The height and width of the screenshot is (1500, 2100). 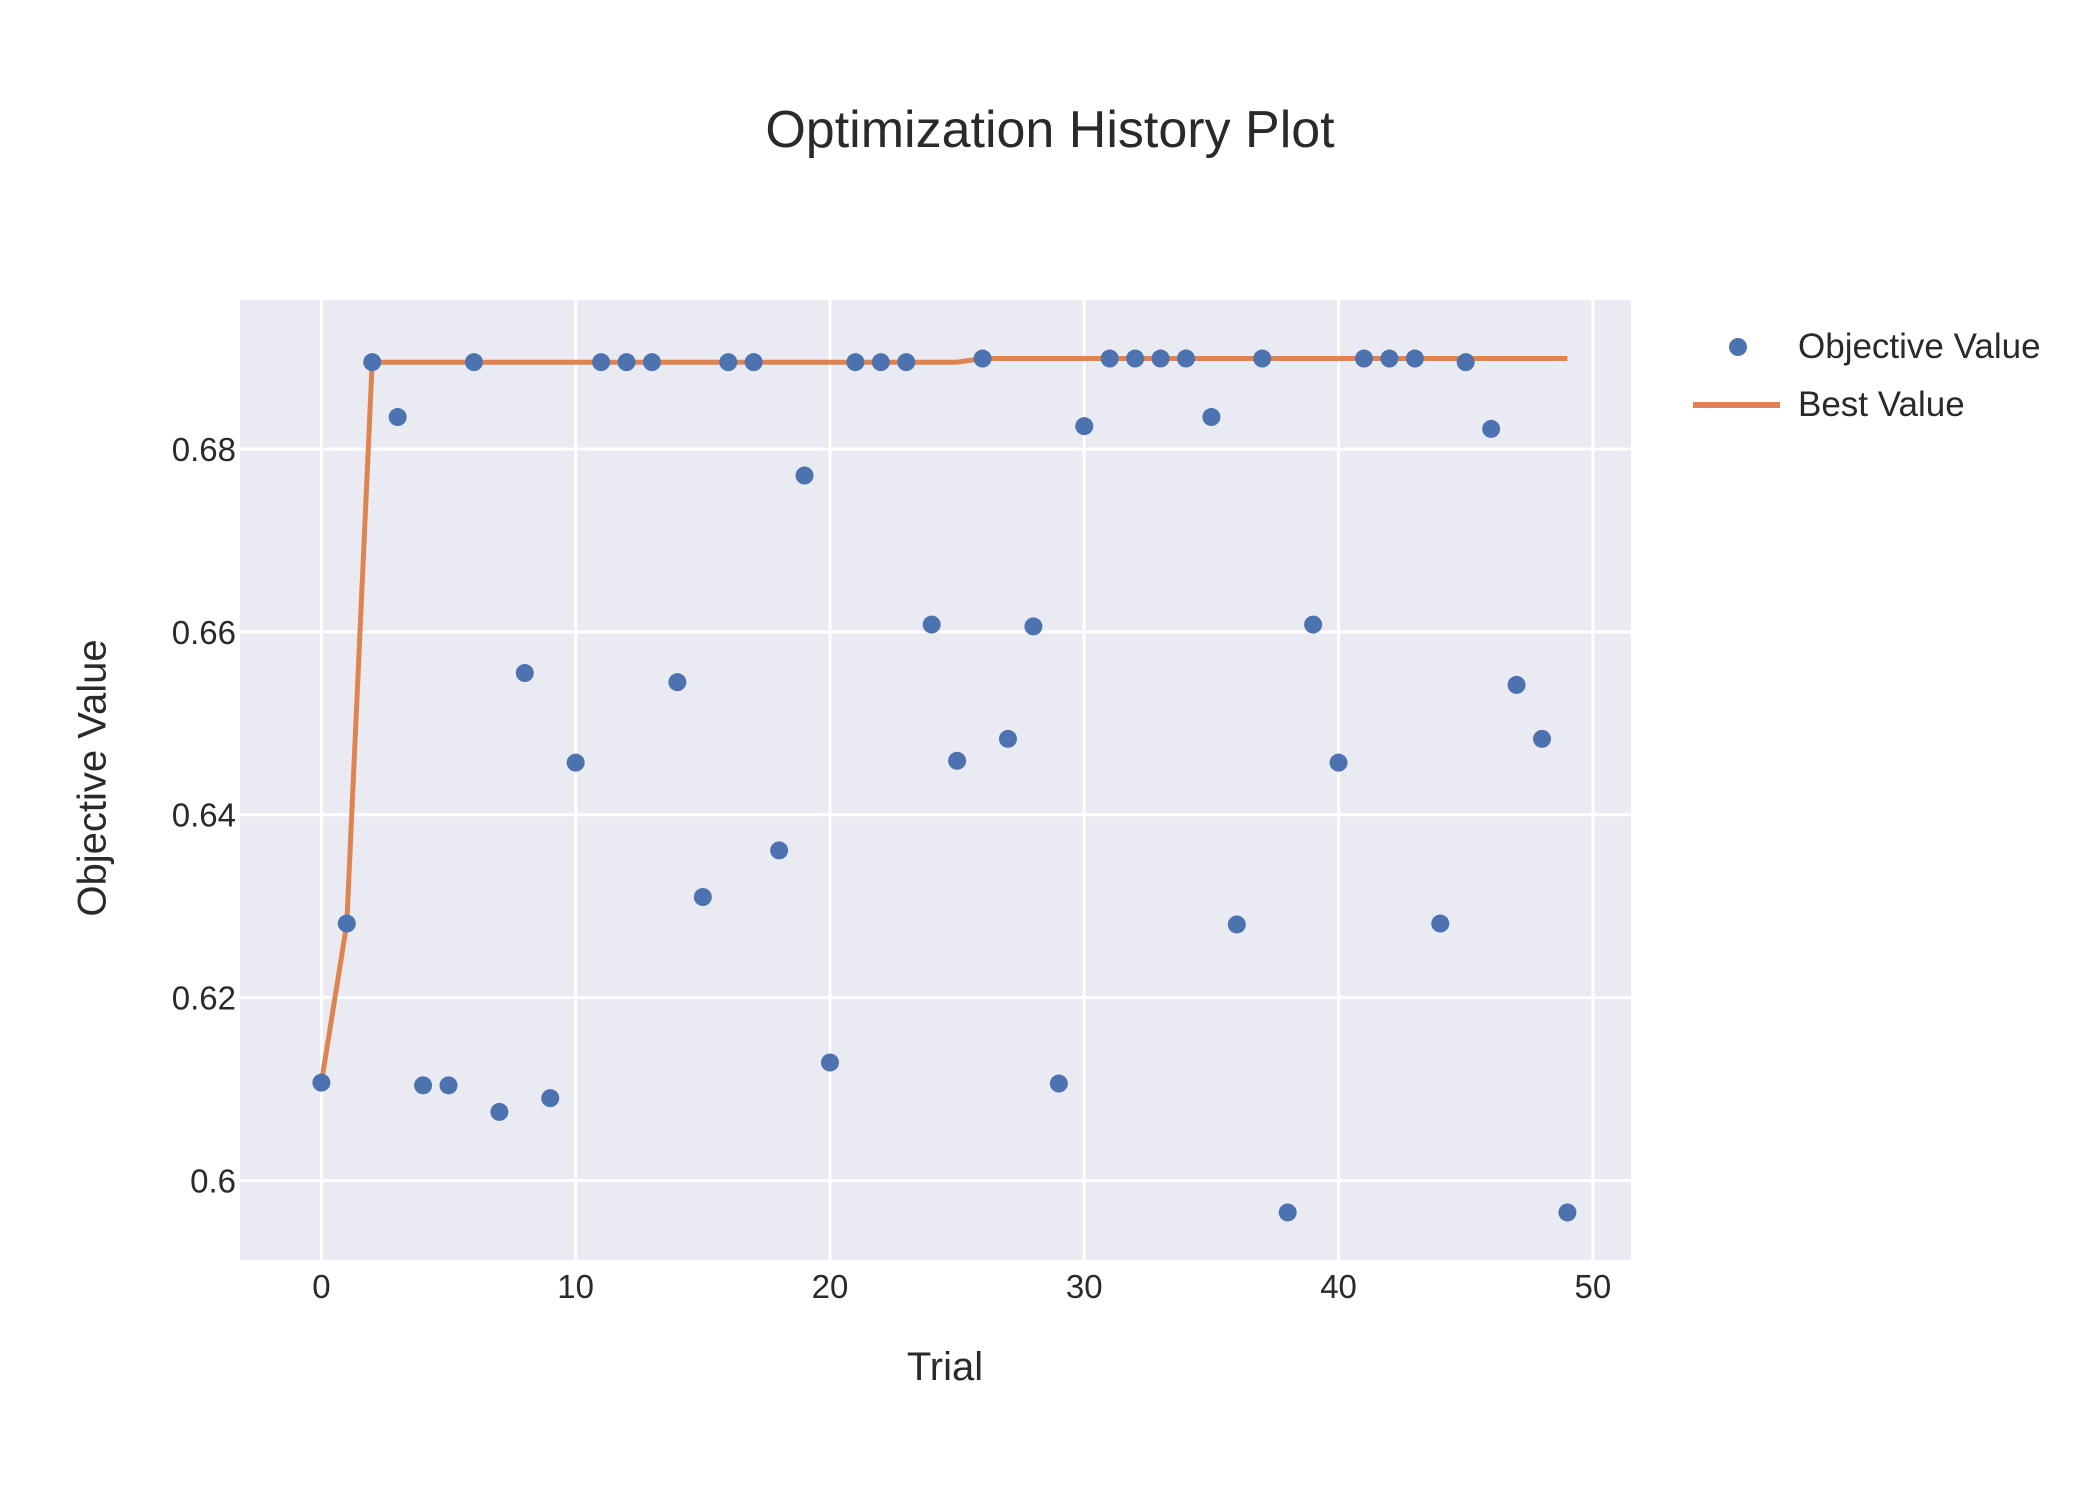 I want to click on legend-label: Objective Value, so click(x=1919, y=346).